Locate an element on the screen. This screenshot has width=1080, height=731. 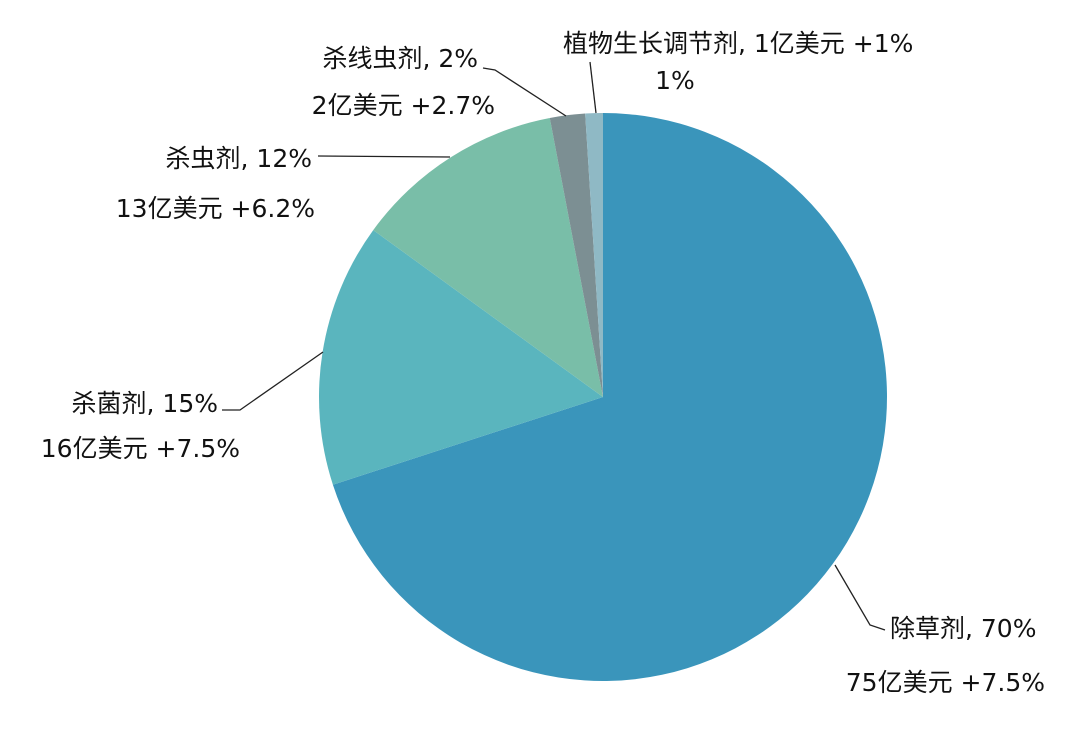
value-label: 杀虫剂, 12% is located at coordinates (239, 158).